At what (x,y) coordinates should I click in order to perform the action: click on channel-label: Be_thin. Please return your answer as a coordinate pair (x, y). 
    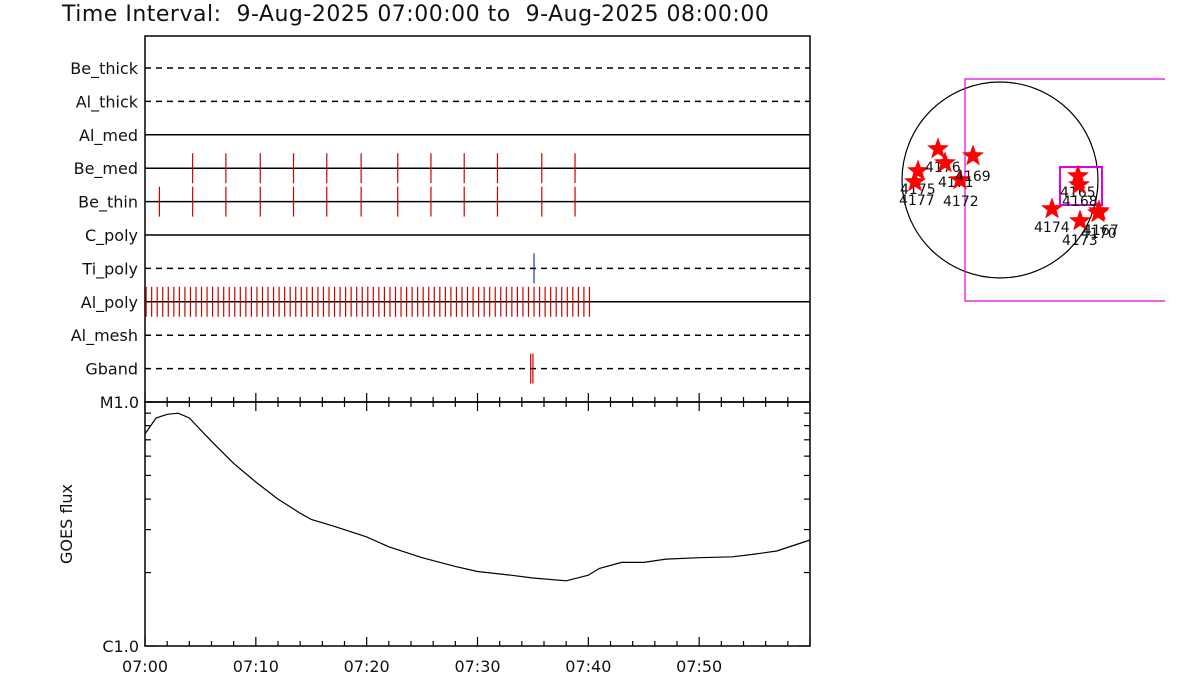
    Looking at the image, I should click on (108, 203).